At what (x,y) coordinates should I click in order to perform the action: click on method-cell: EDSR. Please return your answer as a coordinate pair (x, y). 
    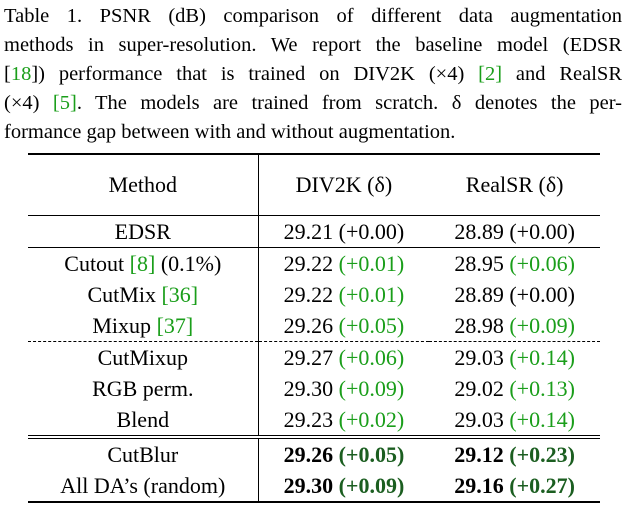
    Looking at the image, I should click on (143, 231).